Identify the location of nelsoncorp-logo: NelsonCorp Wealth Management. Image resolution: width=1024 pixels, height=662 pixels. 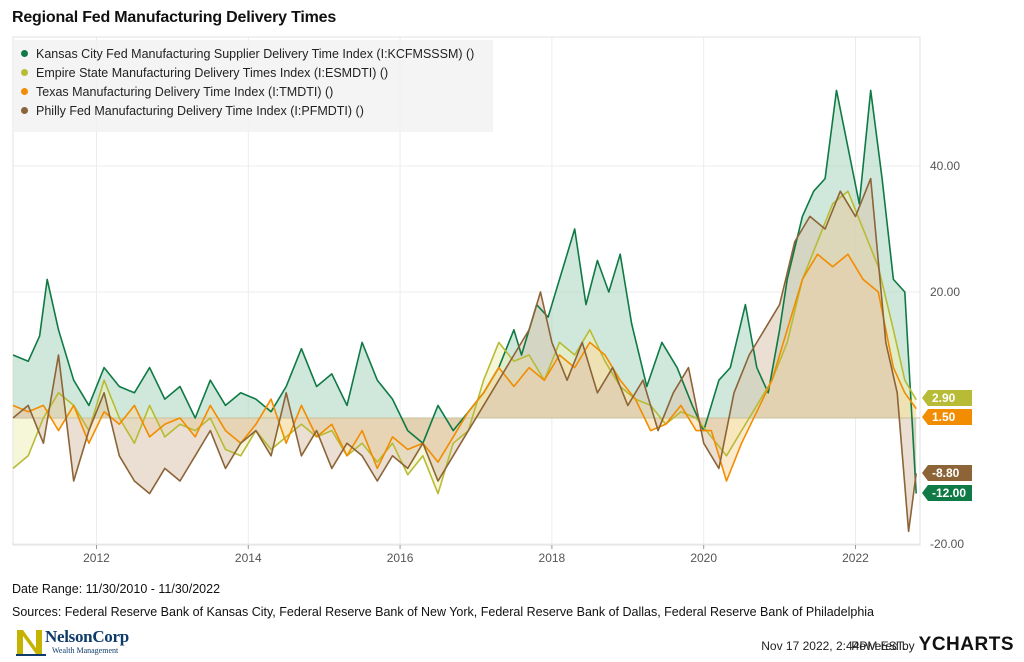
(89, 641).